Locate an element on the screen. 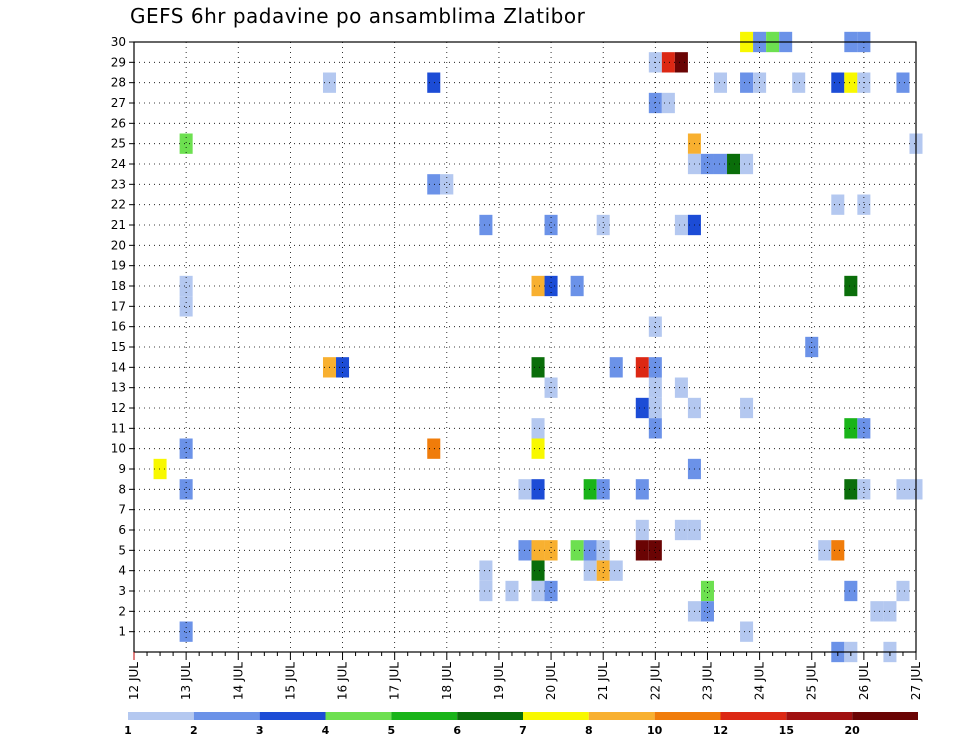  x-tick-label: 21 JUL is located at coordinates (603, 681).